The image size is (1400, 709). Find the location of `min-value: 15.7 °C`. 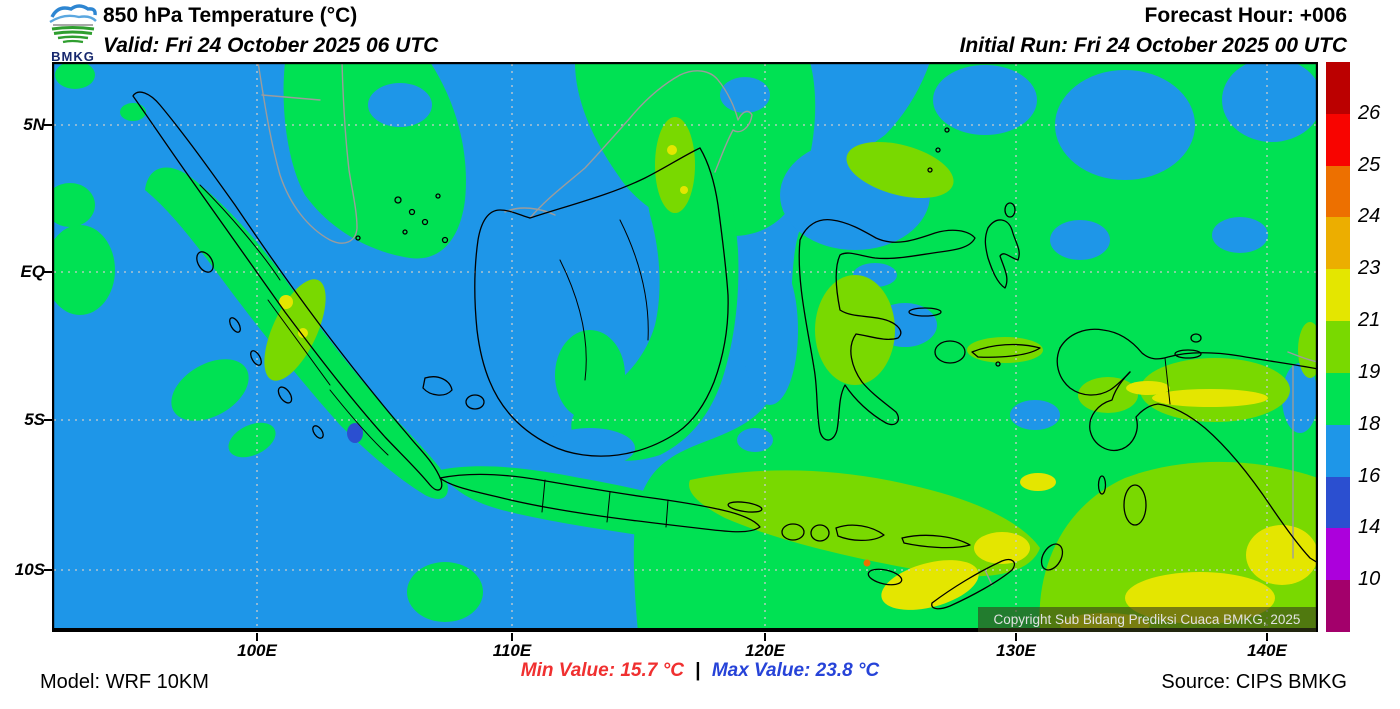

min-value: 15.7 °C is located at coordinates (652, 670).